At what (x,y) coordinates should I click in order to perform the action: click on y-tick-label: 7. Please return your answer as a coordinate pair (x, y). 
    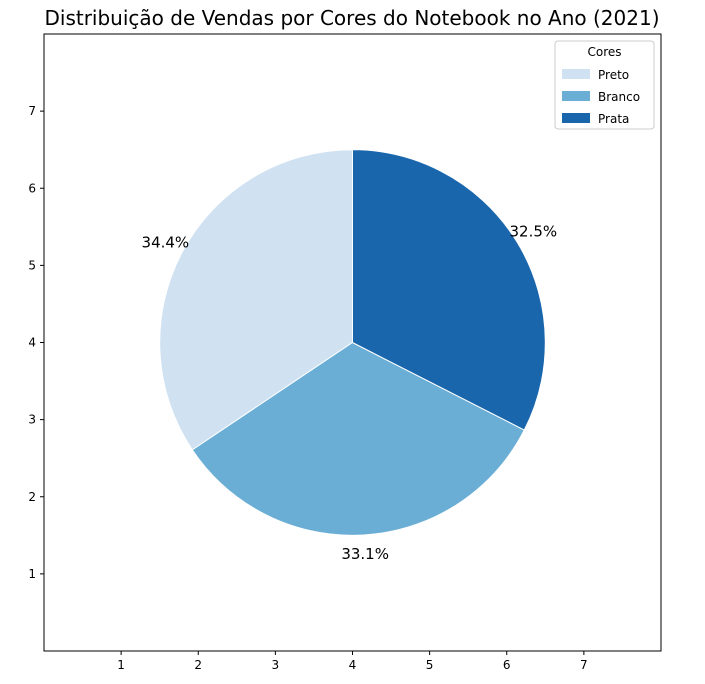
    Looking at the image, I should click on (32, 111).